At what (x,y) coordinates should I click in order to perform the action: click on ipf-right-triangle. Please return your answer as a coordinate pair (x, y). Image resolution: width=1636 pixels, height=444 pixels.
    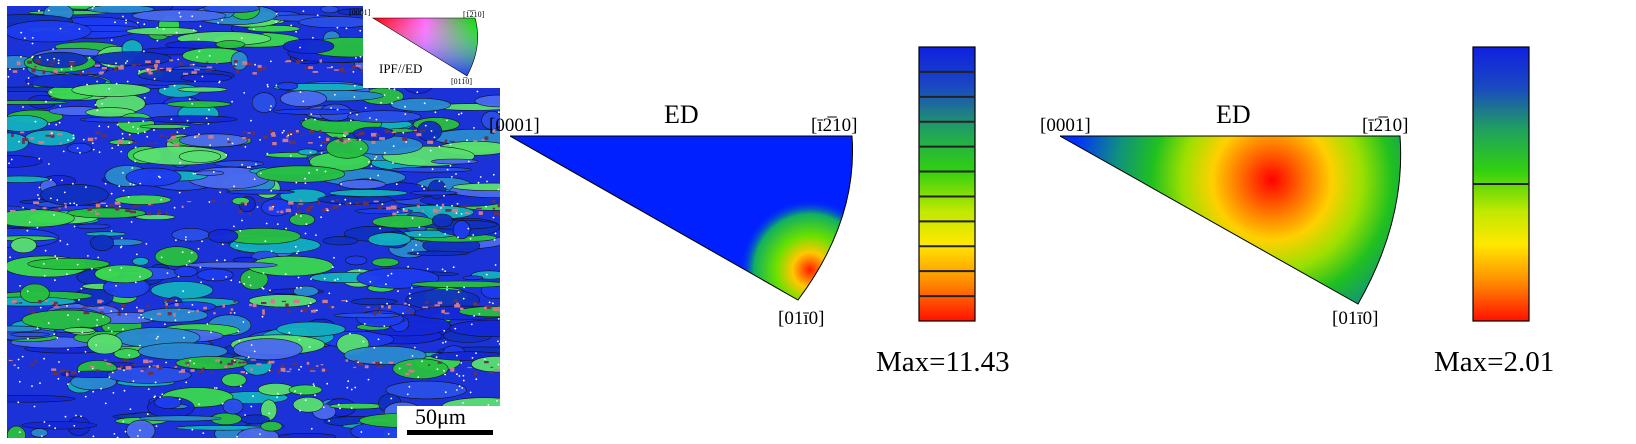
    Looking at the image, I should click on (1231, 220).